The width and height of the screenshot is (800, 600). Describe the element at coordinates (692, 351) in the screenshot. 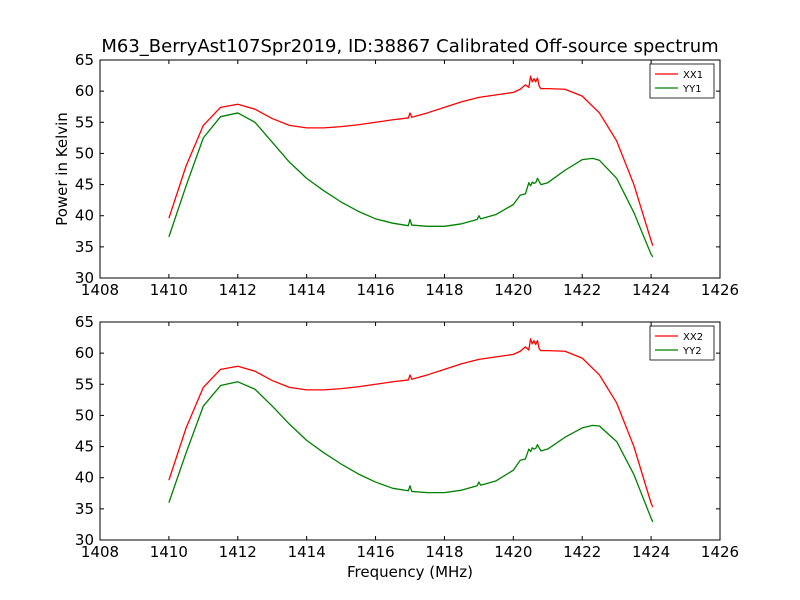

I see `legend-label: YY2` at that location.